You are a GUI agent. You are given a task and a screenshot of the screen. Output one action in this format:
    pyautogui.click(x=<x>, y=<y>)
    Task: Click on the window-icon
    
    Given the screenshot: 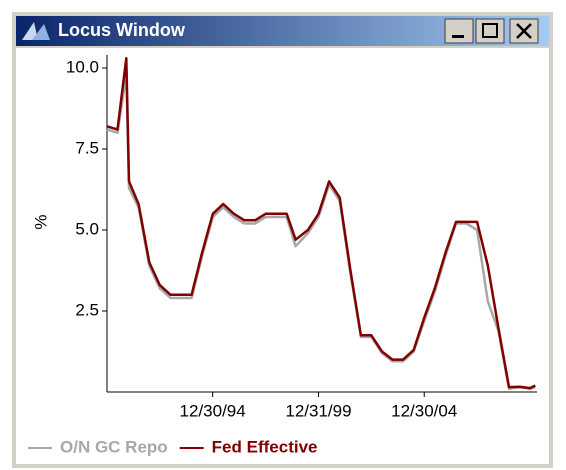 What is the action you would take?
    pyautogui.click(x=36, y=31)
    